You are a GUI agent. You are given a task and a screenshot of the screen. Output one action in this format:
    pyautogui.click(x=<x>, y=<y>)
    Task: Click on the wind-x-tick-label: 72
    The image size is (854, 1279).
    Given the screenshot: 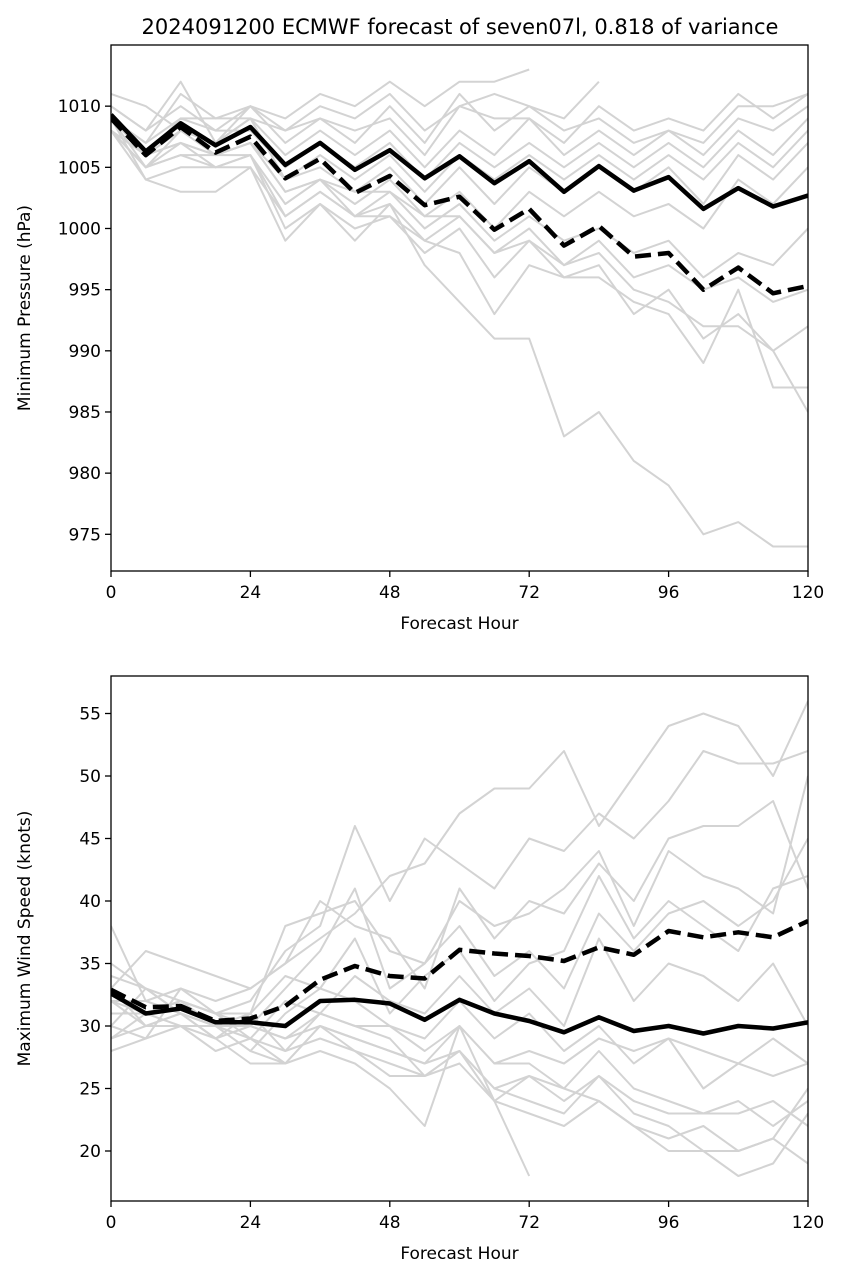 What is the action you would take?
    pyautogui.click(x=529, y=1223)
    